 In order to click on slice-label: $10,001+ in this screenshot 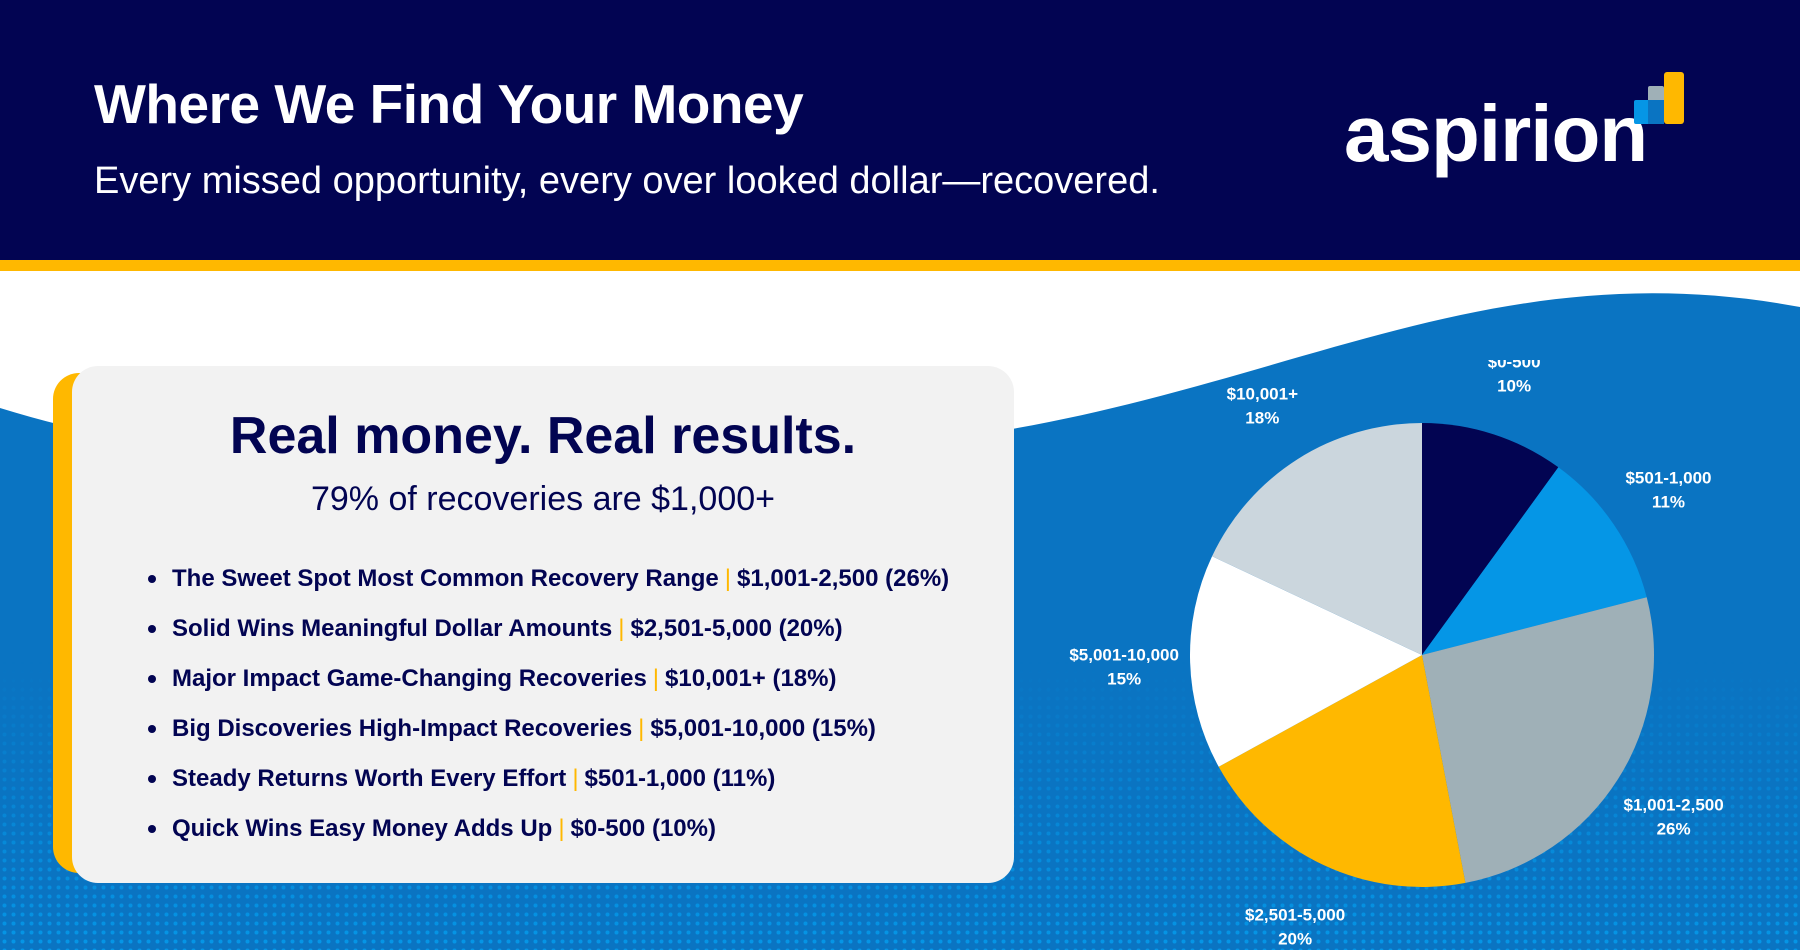, I will do `click(1262, 393)`.